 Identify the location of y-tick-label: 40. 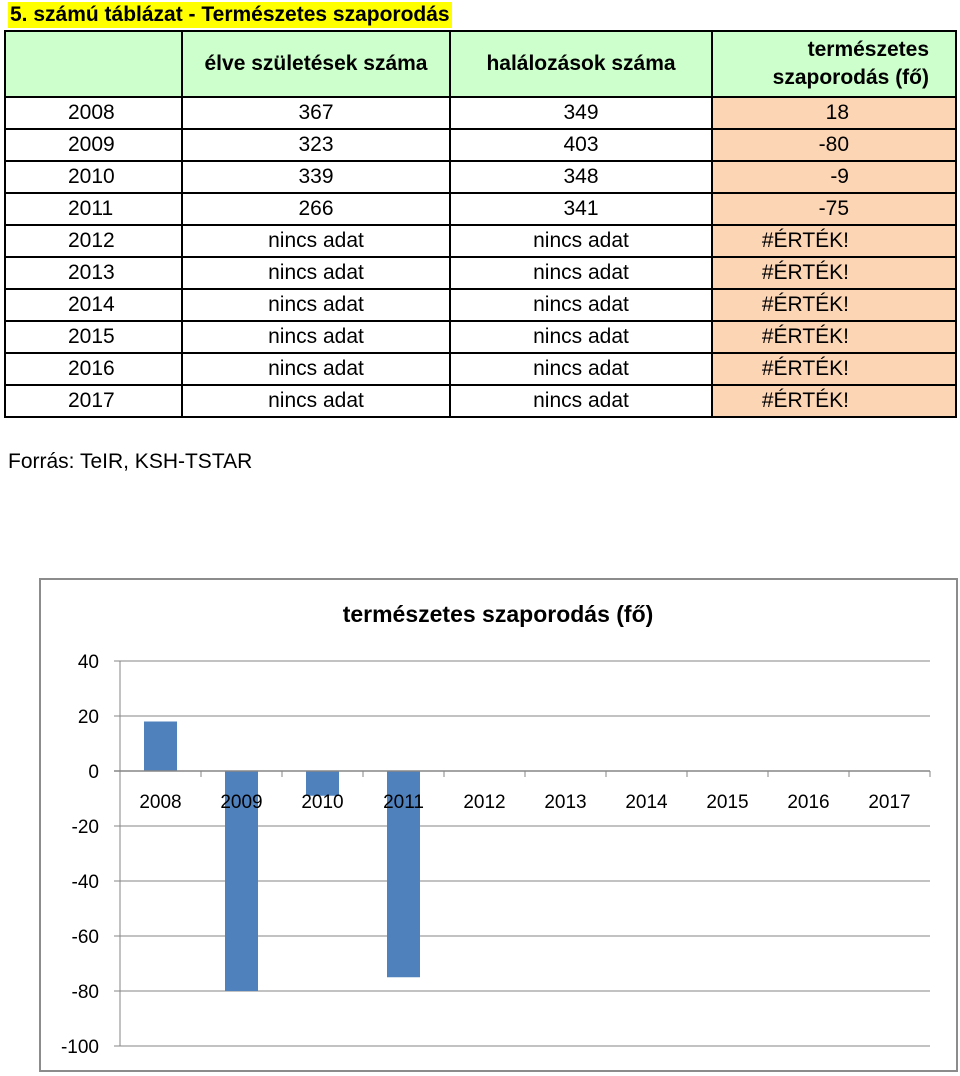
(88, 662).